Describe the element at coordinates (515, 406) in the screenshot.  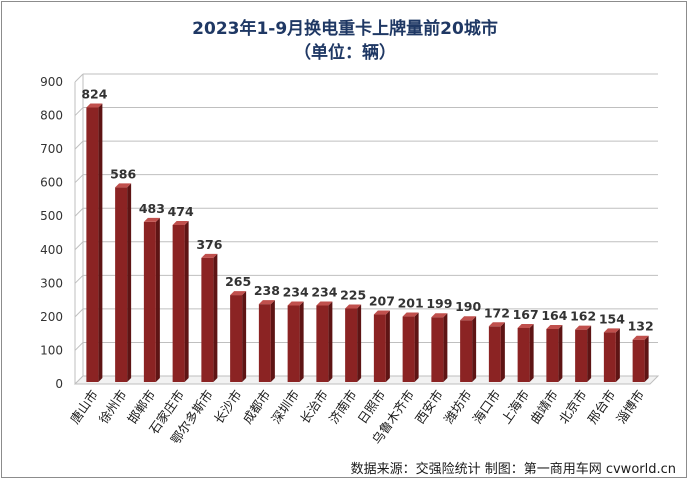
I see `x-tick-label: 上海市` at that location.